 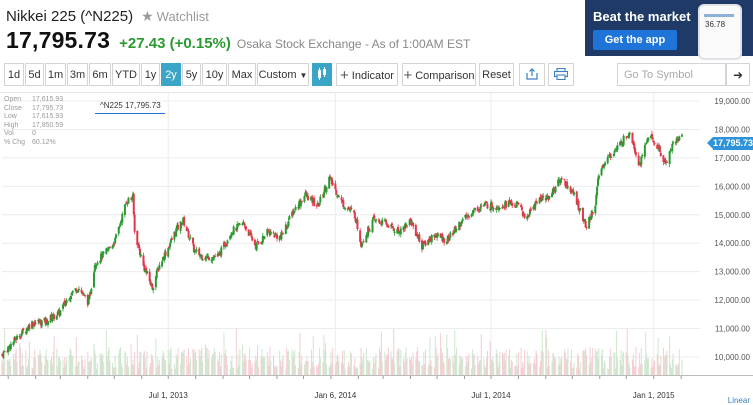 What do you see at coordinates (367, 74) in the screenshot?
I see `indicator-button: + Indicator` at bounding box center [367, 74].